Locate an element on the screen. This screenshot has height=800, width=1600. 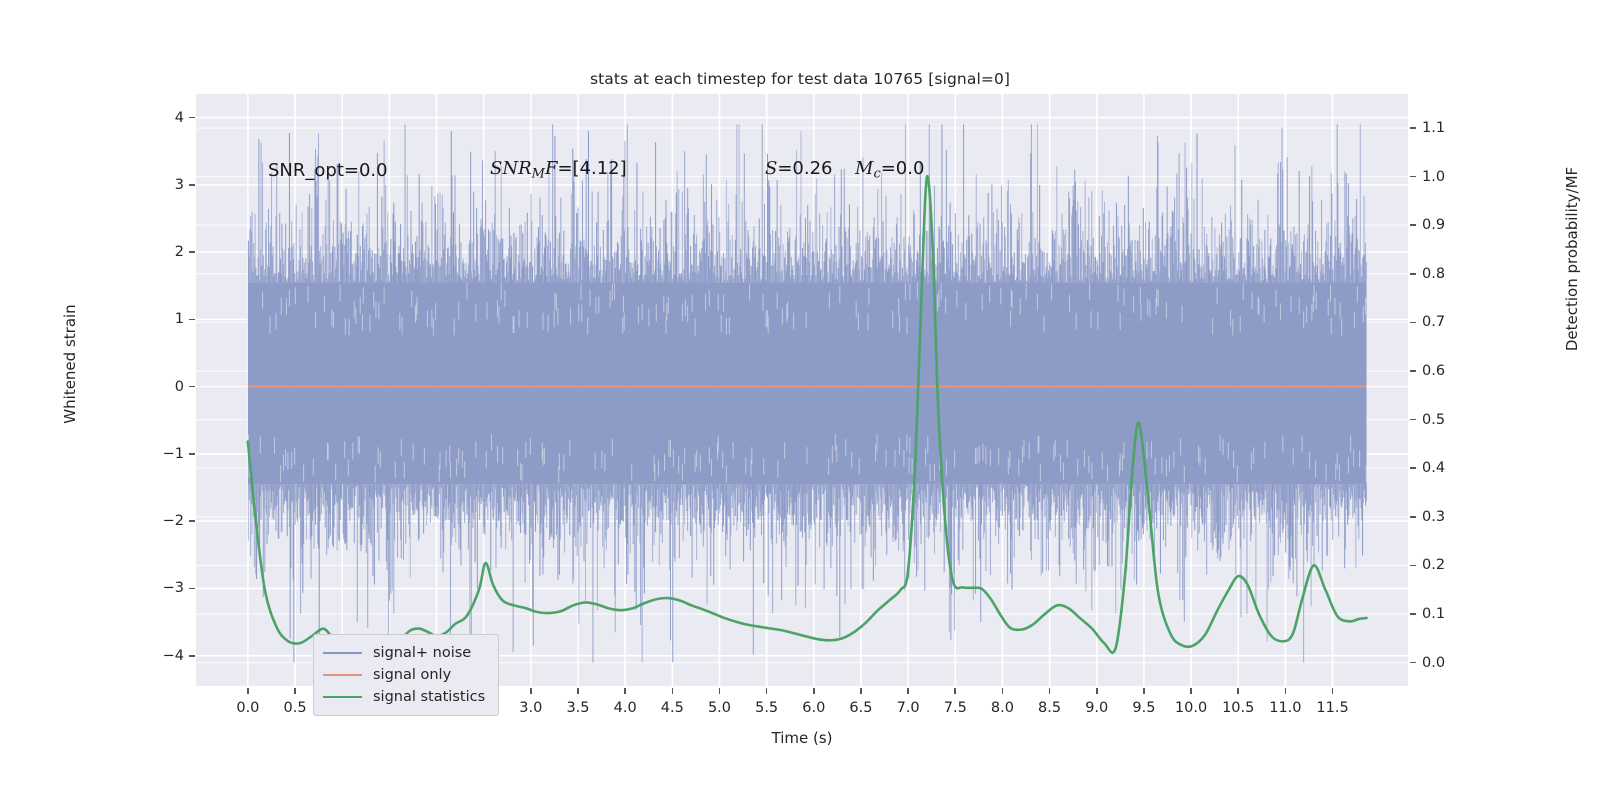
annotation-snr-opt: SNR_opt=0.0 is located at coordinates (328, 170).